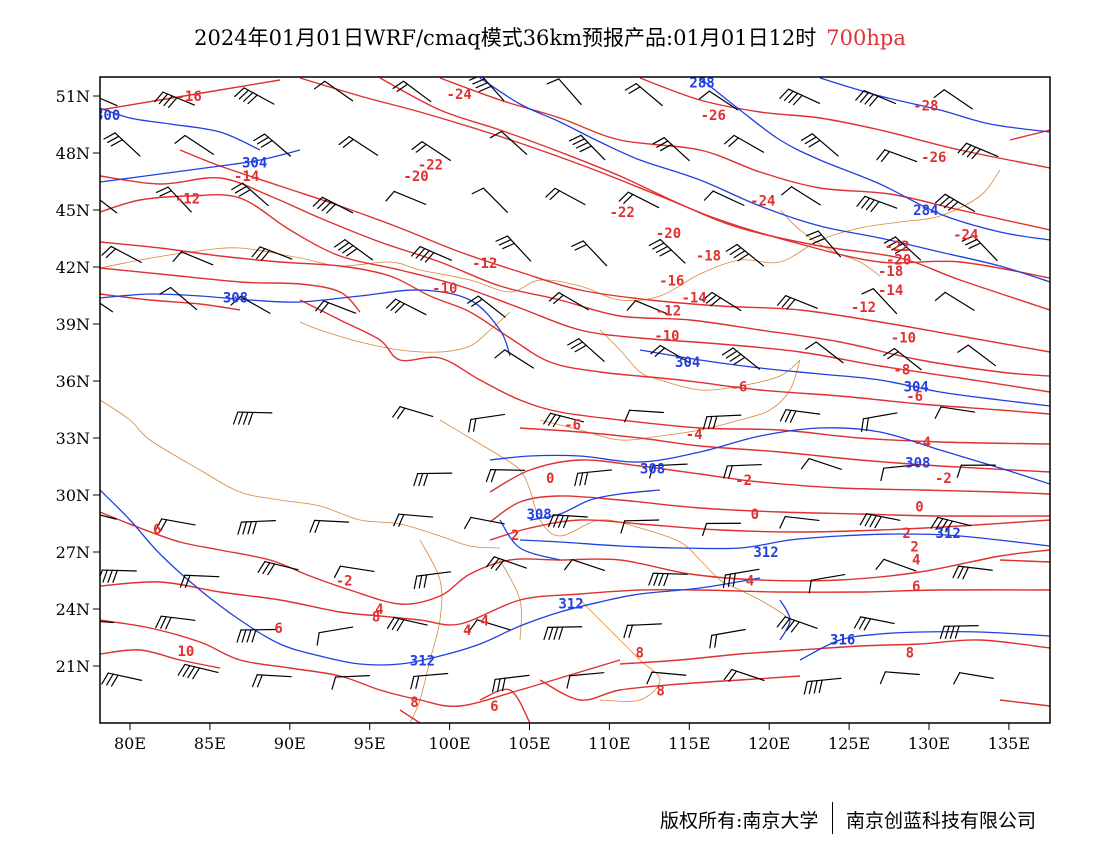 The height and width of the screenshot is (850, 1100). Describe the element at coordinates (922, 443) in the screenshot. I see `temperature-label: -4` at that location.